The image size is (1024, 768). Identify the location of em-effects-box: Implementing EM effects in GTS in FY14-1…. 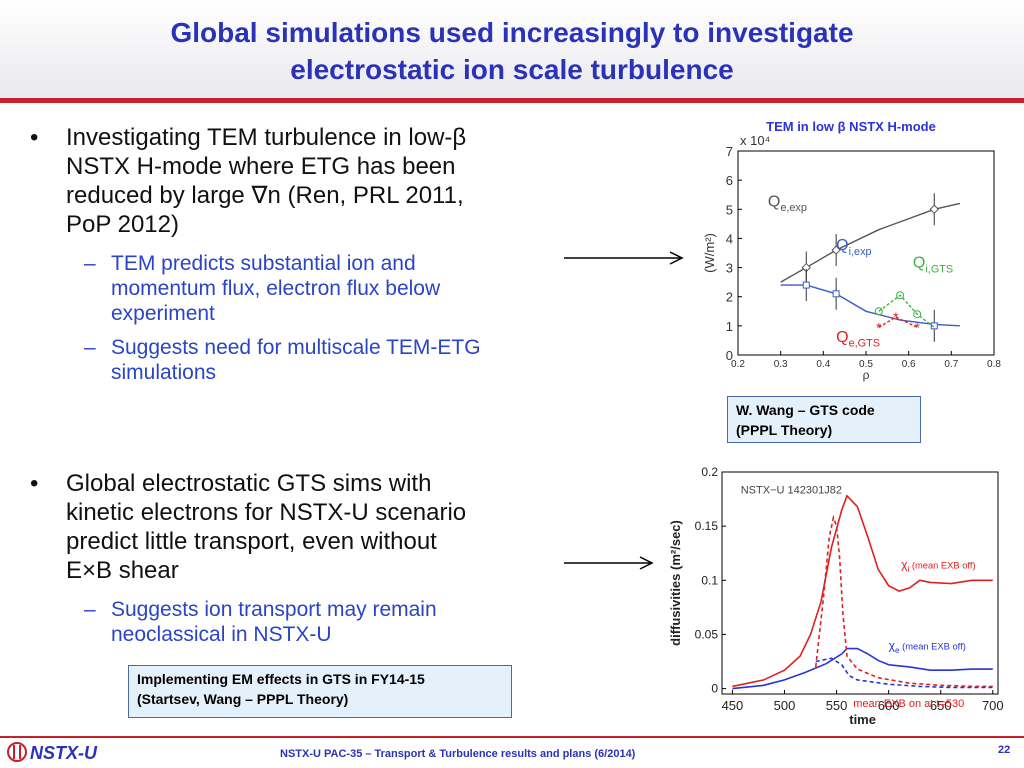
(320, 691).